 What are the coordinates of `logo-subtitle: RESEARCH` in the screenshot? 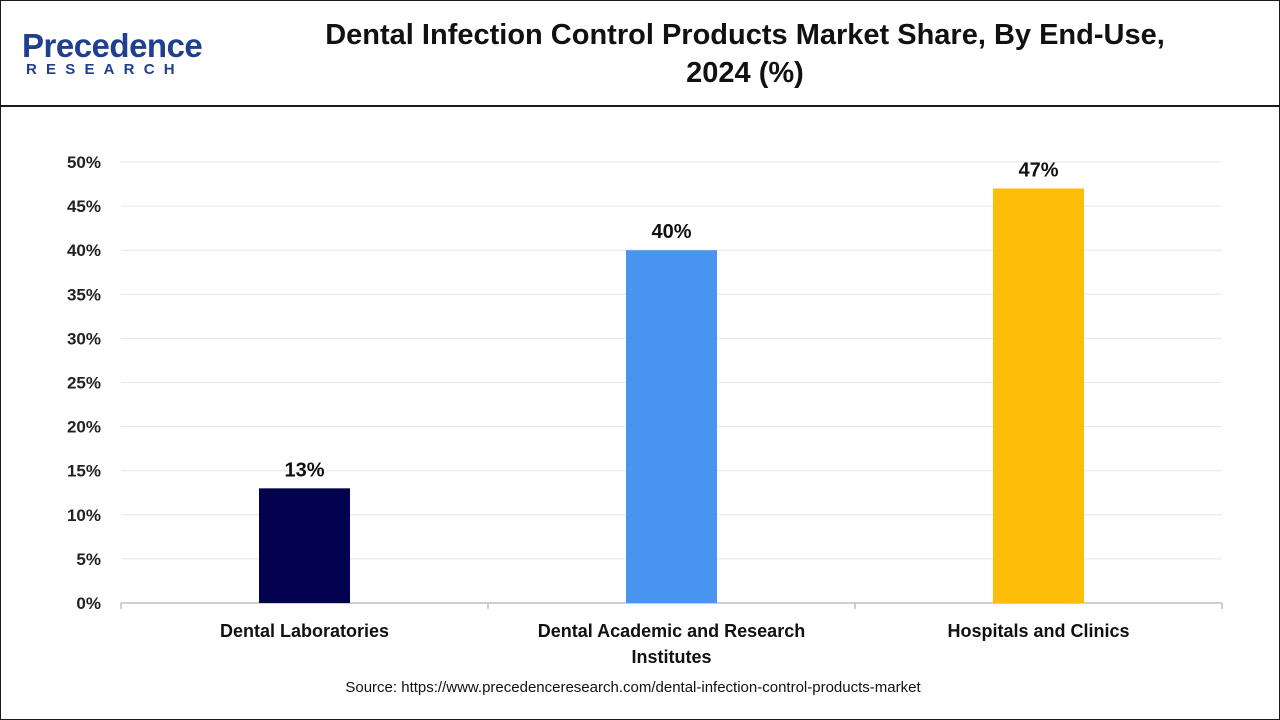 It's located at (105, 69).